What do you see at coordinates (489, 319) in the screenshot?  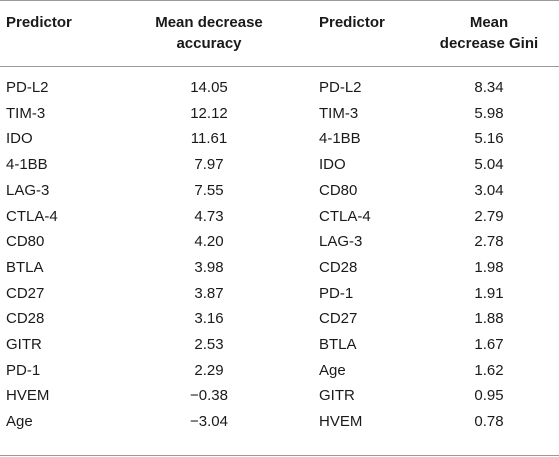 I see `mean-decrease-gini-cell: 1.88` at bounding box center [489, 319].